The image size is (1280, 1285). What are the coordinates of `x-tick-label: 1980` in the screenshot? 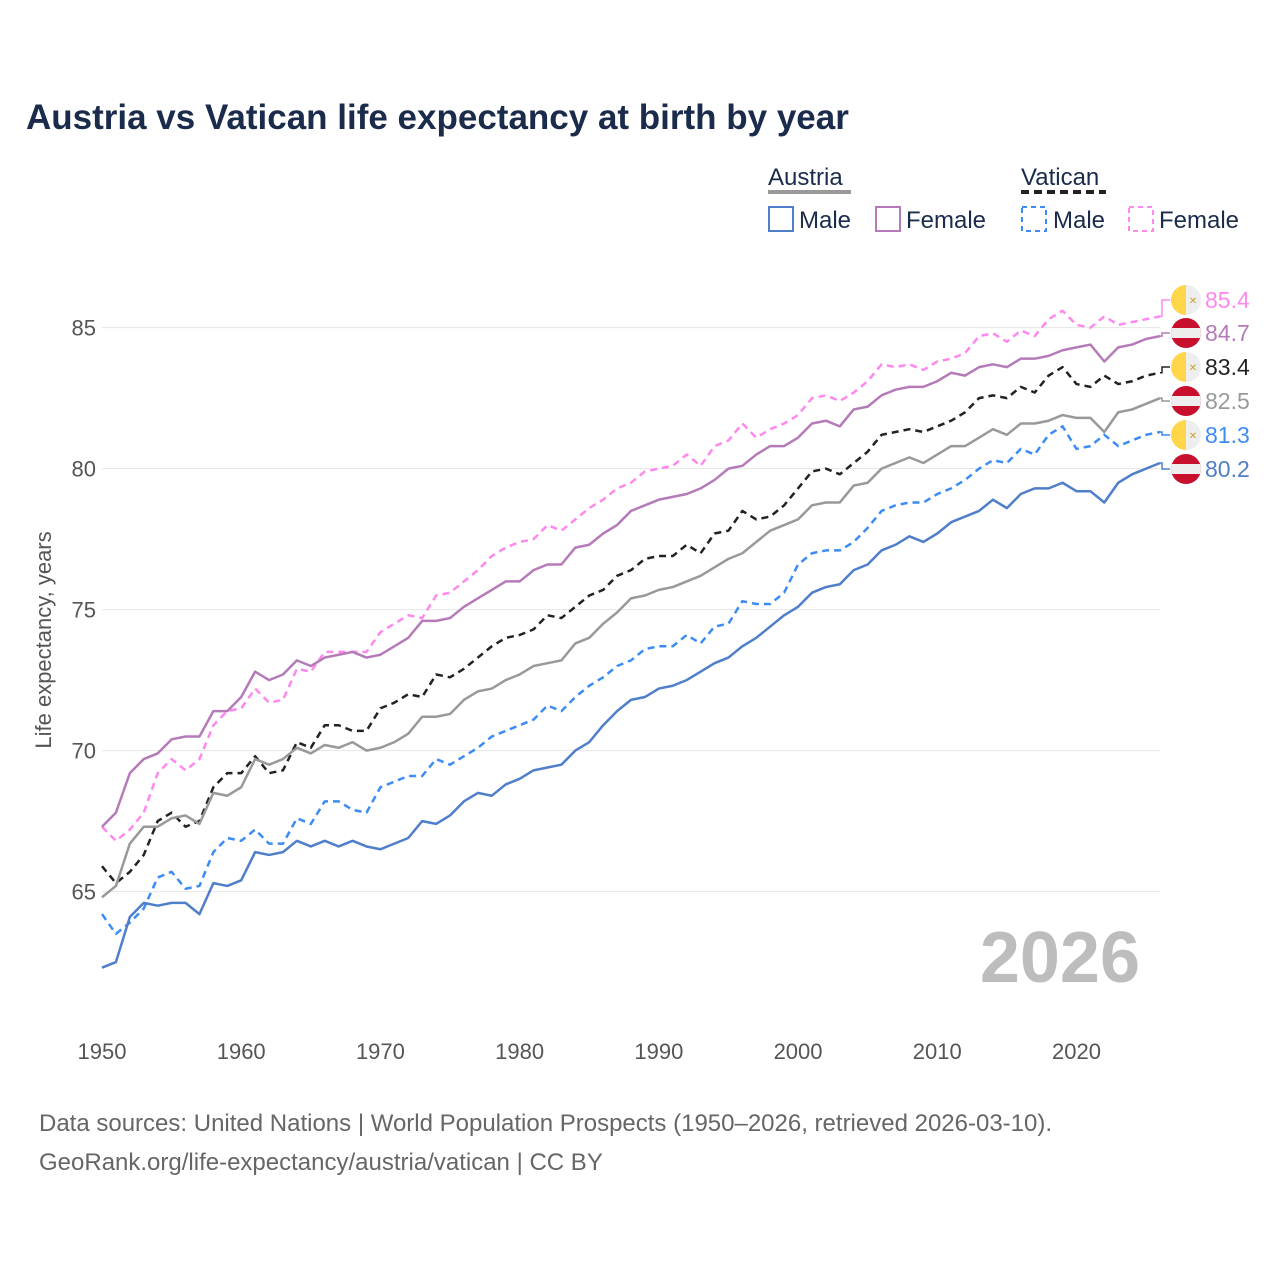 It's located at (519, 1051).